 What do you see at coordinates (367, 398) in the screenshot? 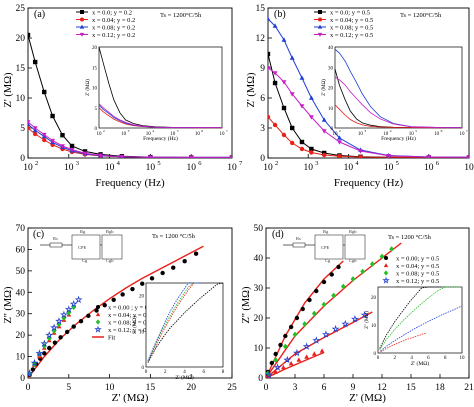
I see `x-axis-label: Z' (MΩ)` at bounding box center [367, 398].